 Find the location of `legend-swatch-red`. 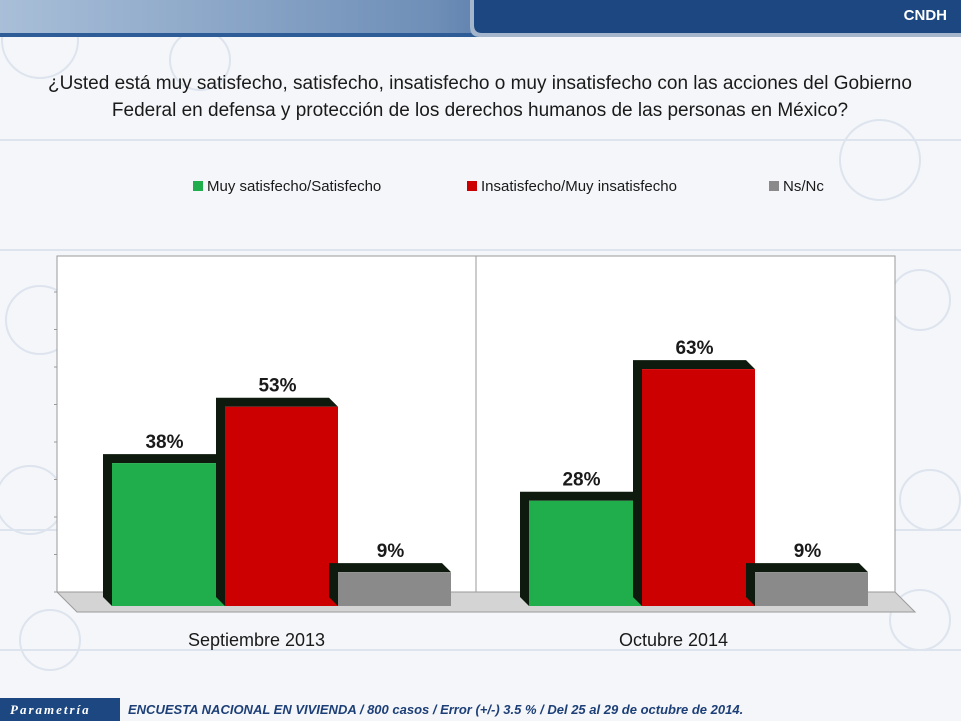

legend-swatch-red is located at coordinates (472, 185).